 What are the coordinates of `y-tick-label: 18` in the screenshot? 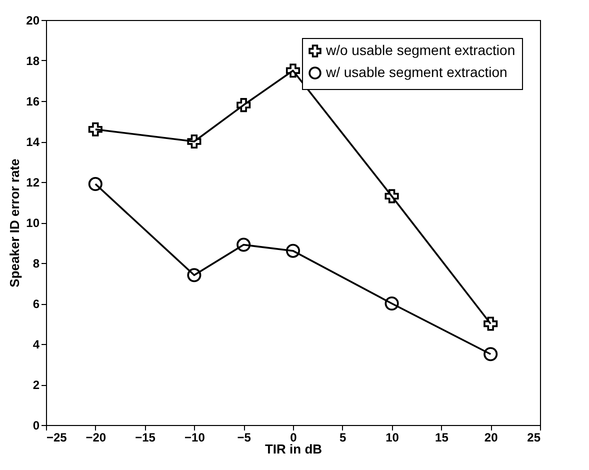 It's located at (33, 61).